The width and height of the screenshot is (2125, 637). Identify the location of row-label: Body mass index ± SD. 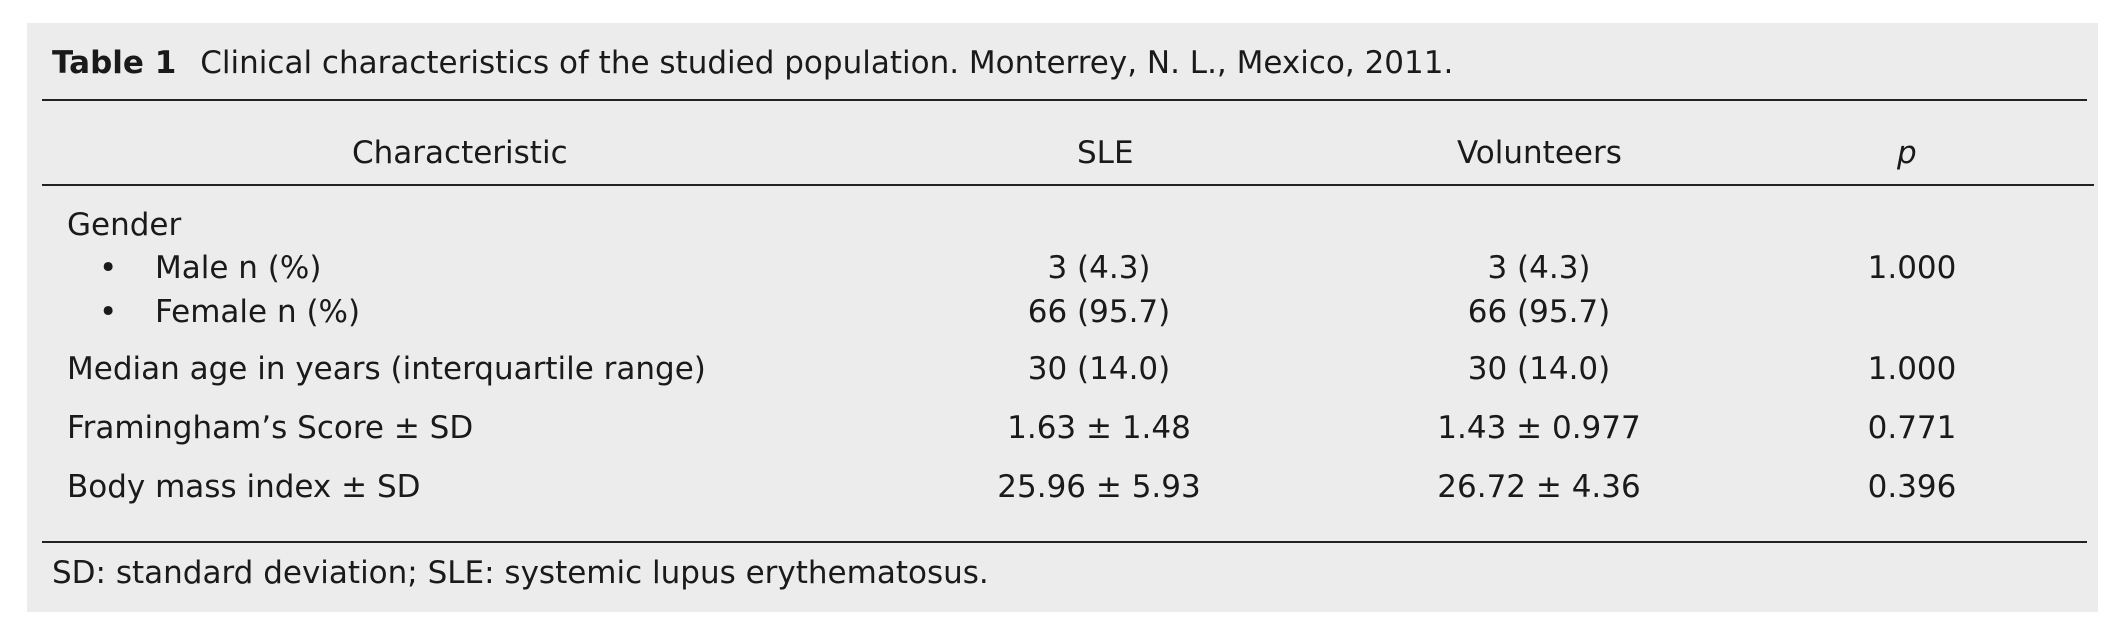
(244, 487).